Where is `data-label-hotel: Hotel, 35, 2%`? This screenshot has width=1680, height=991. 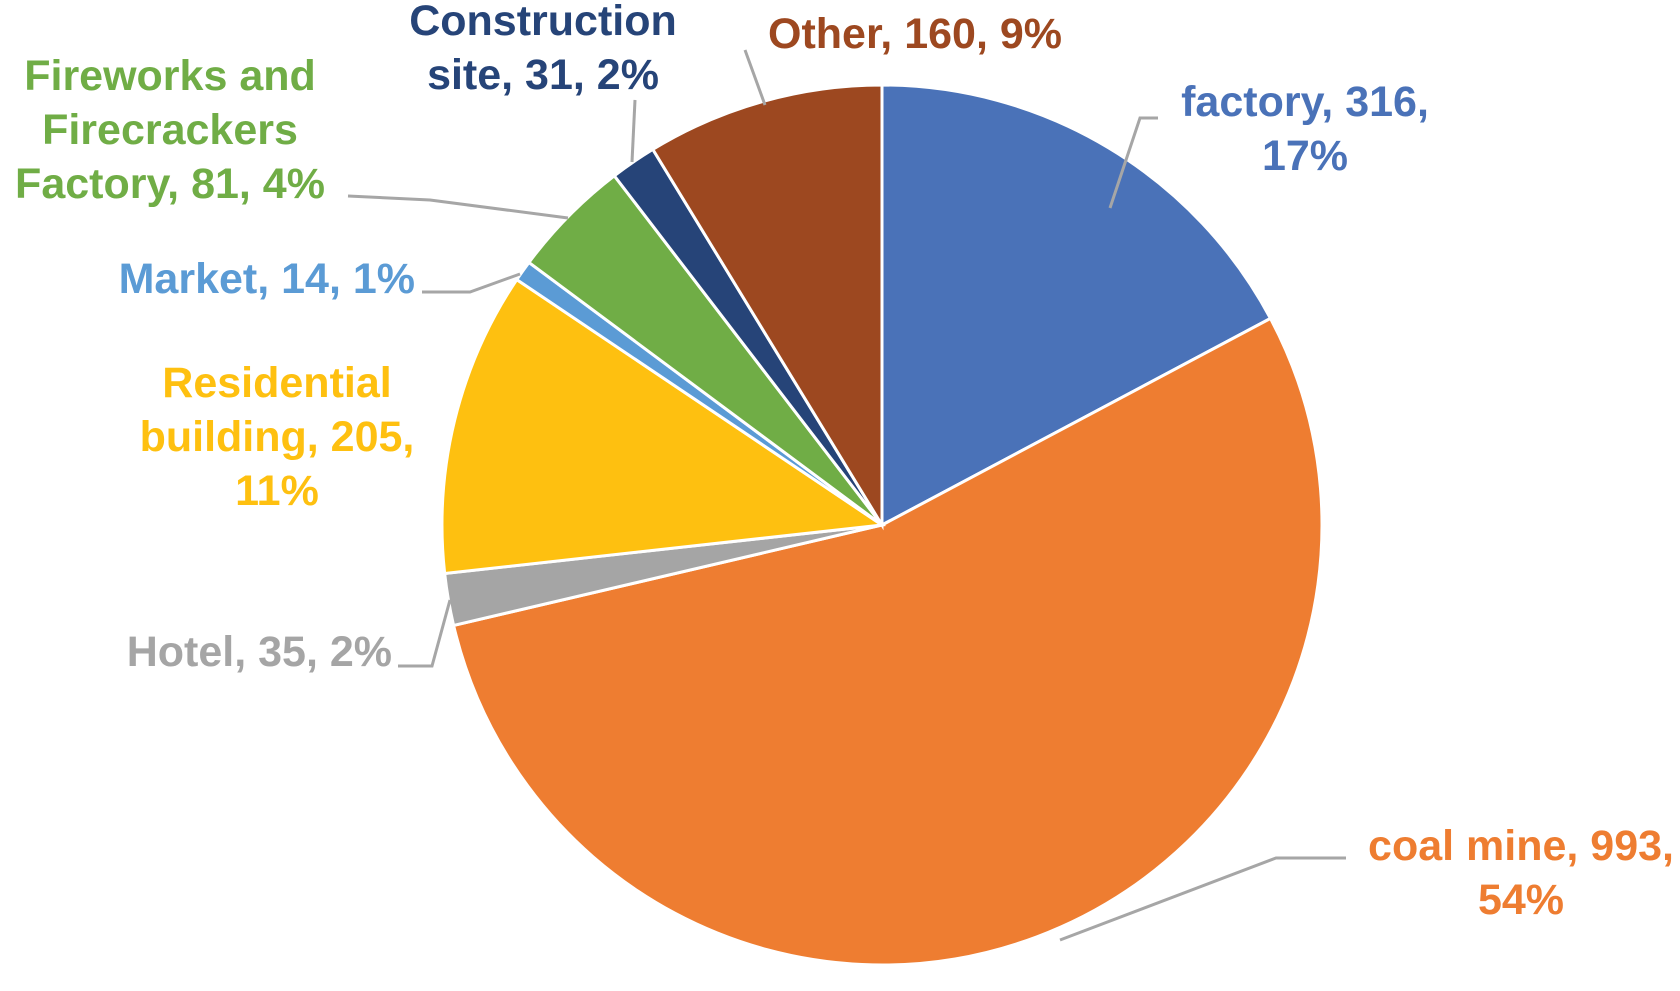 data-label-hotel: Hotel, 35, 2% is located at coordinates (259, 652).